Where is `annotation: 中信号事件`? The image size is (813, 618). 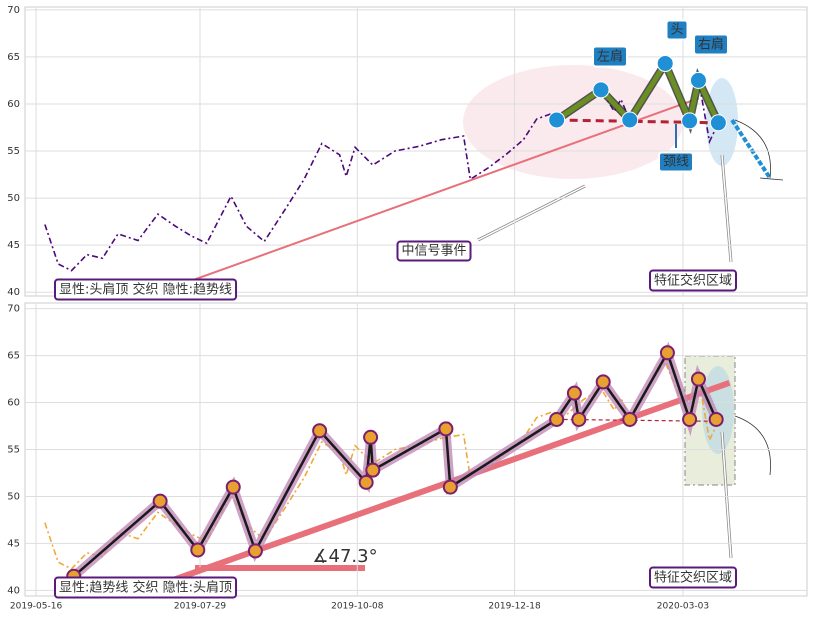 annotation: 中信号事件 is located at coordinates (434, 251).